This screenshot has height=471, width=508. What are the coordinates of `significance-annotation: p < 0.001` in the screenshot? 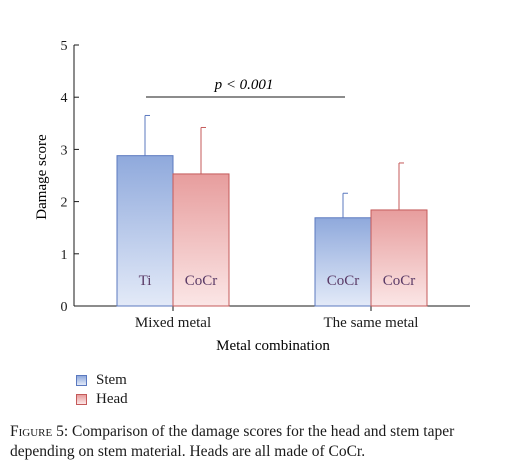 It's located at (245, 87).